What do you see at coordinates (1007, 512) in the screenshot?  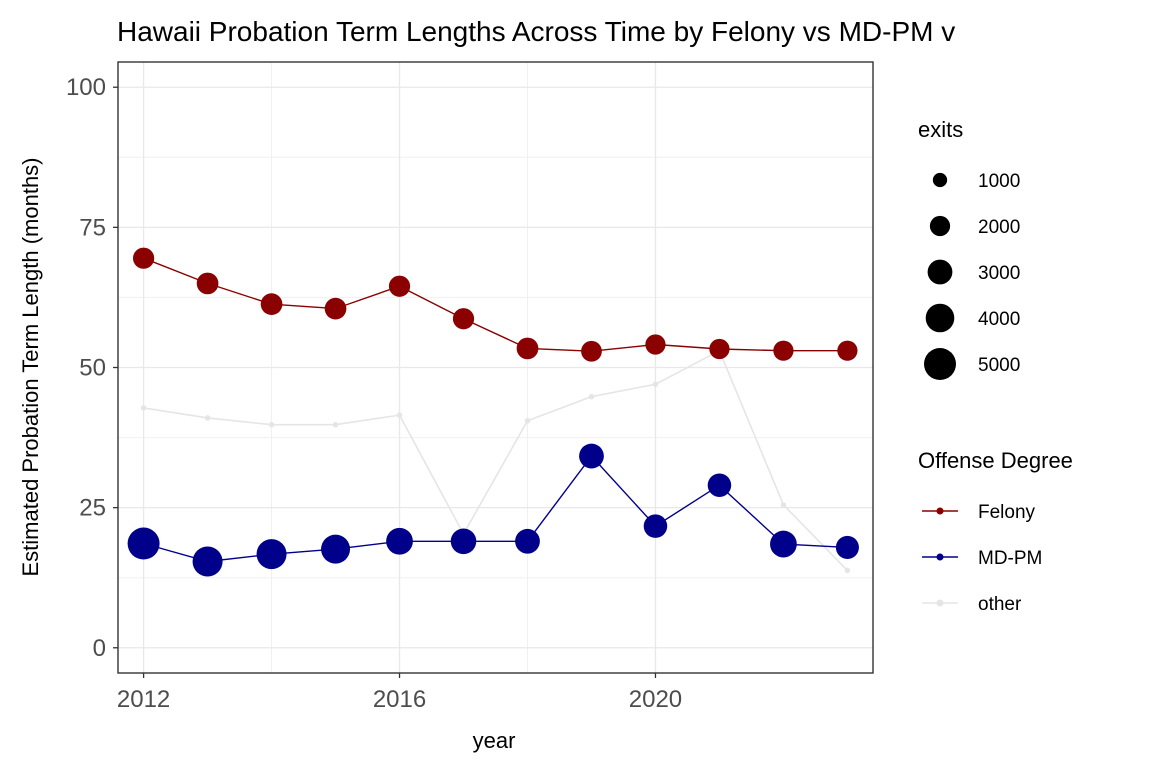 I see `color-legend-label: Felony` at bounding box center [1007, 512].